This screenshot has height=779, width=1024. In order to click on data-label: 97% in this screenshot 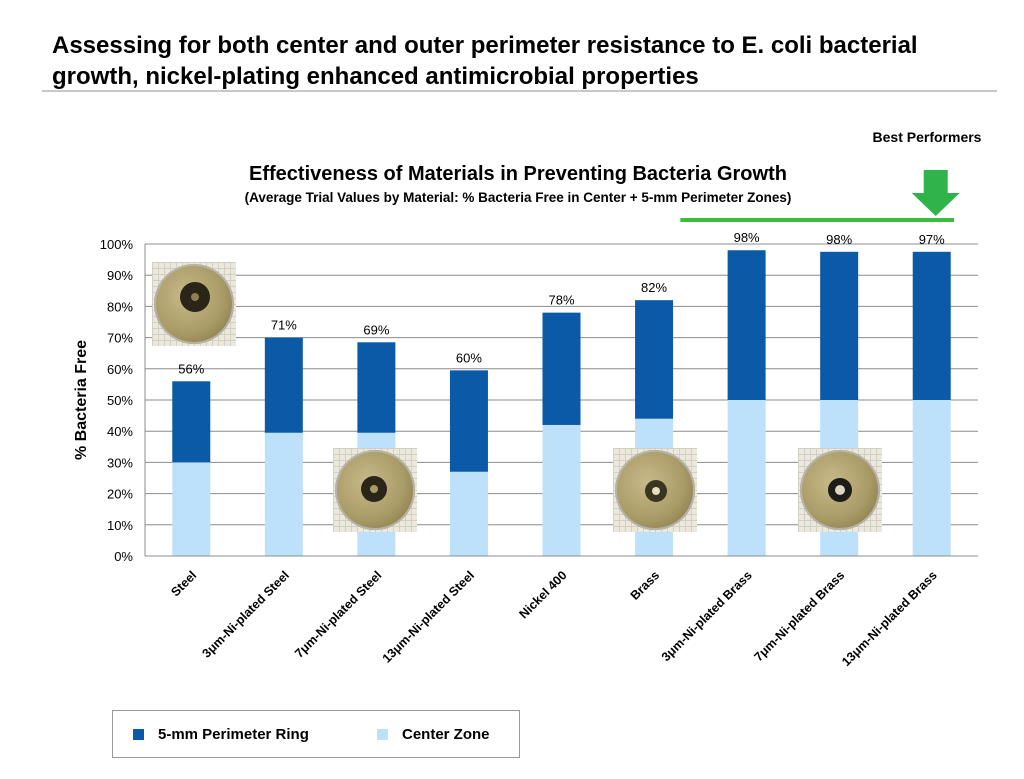, I will do `click(932, 239)`.